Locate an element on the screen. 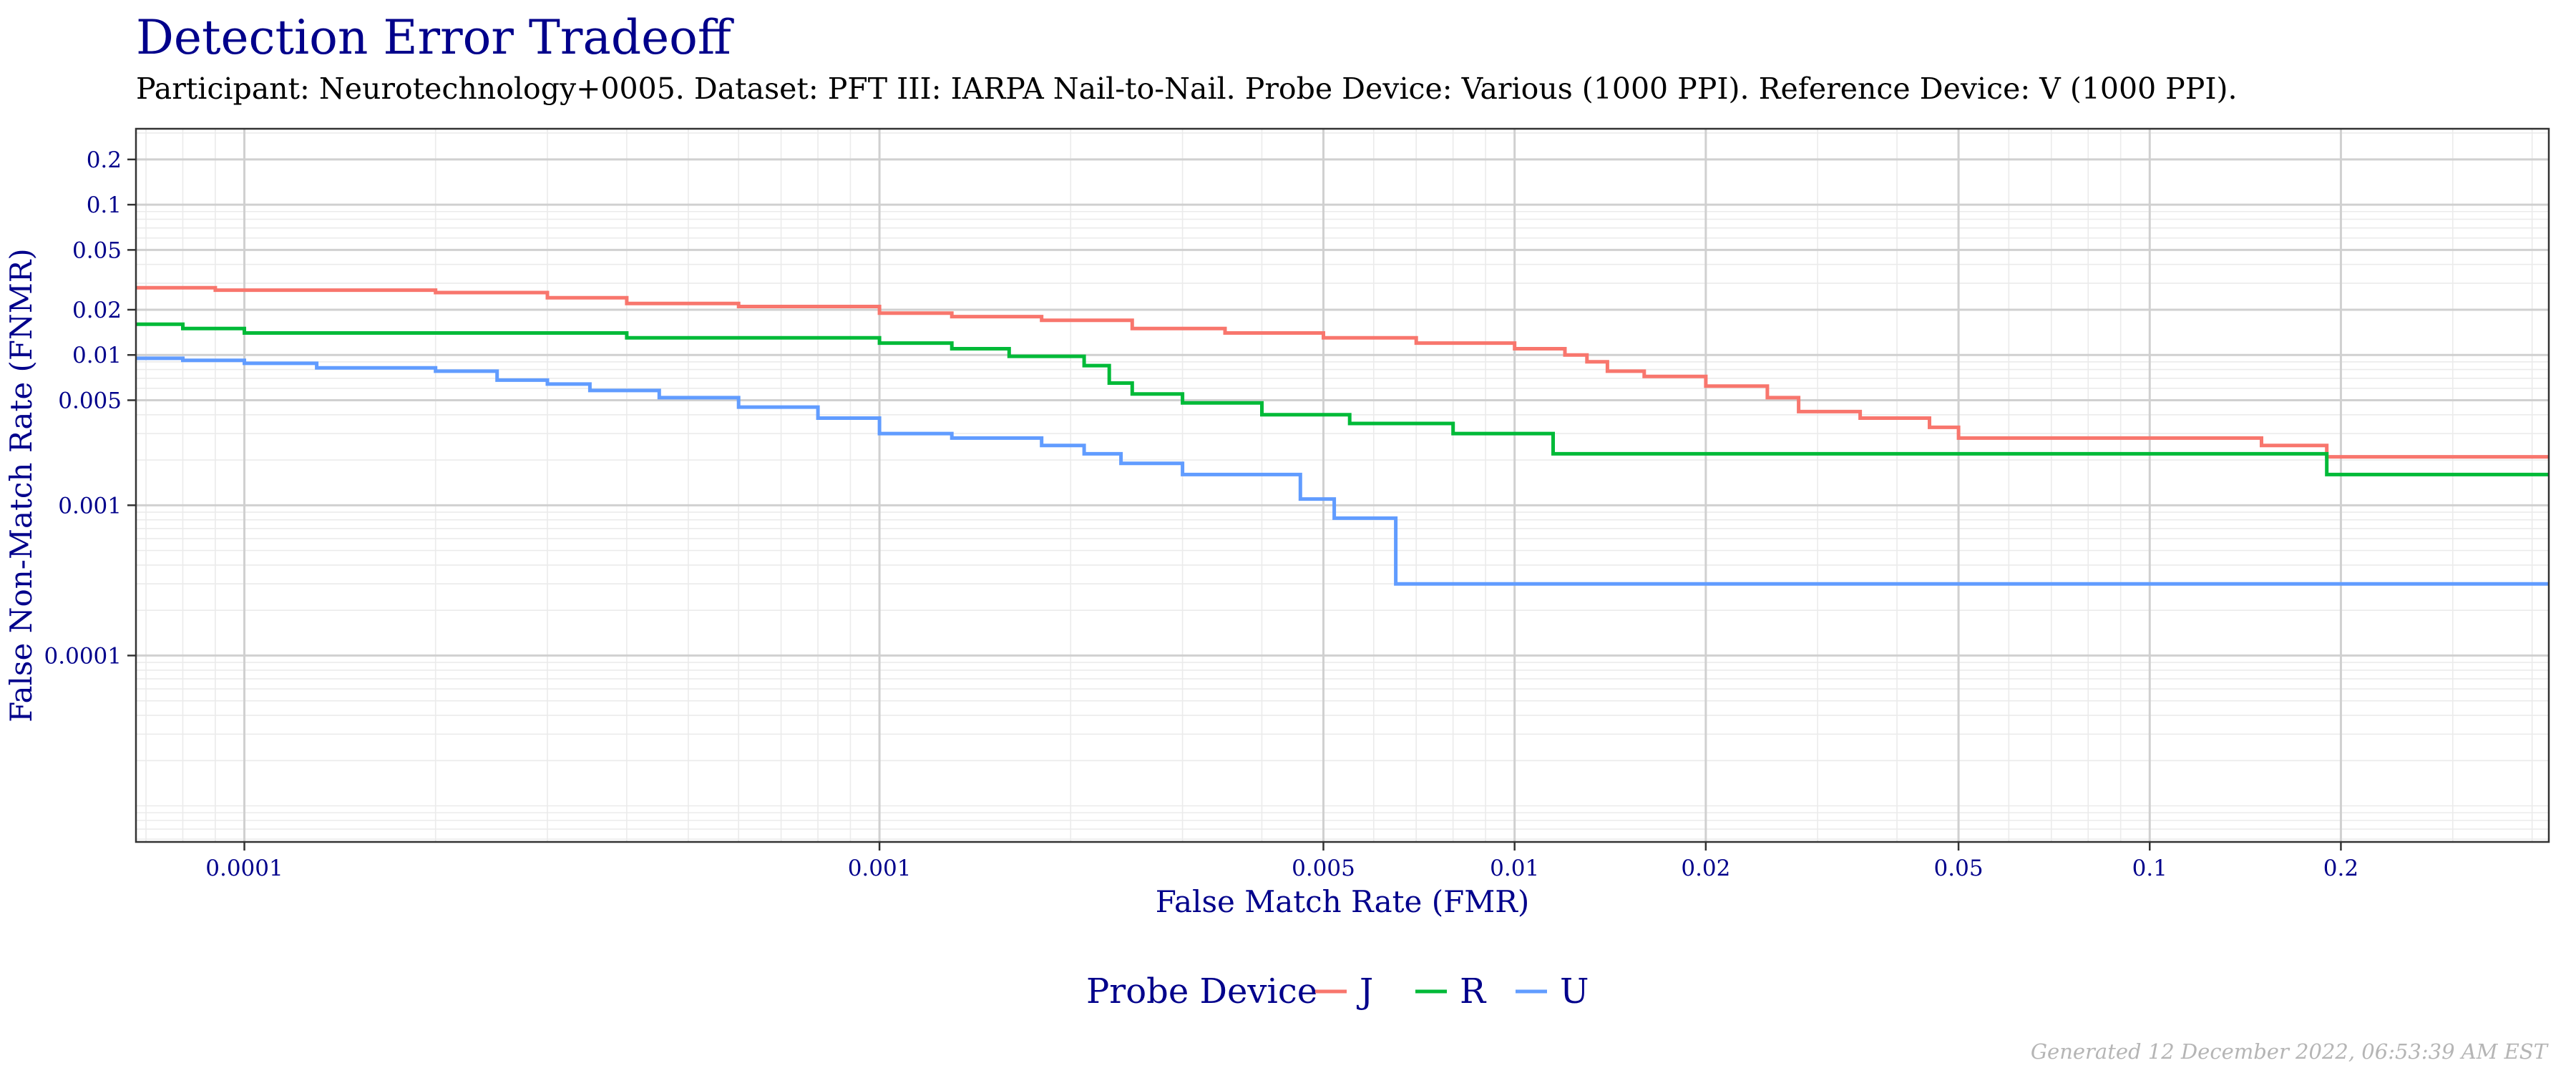 Image resolution: width=2576 pixels, height=1073 pixels. y-tick-label: 0.005 is located at coordinates (90, 401).